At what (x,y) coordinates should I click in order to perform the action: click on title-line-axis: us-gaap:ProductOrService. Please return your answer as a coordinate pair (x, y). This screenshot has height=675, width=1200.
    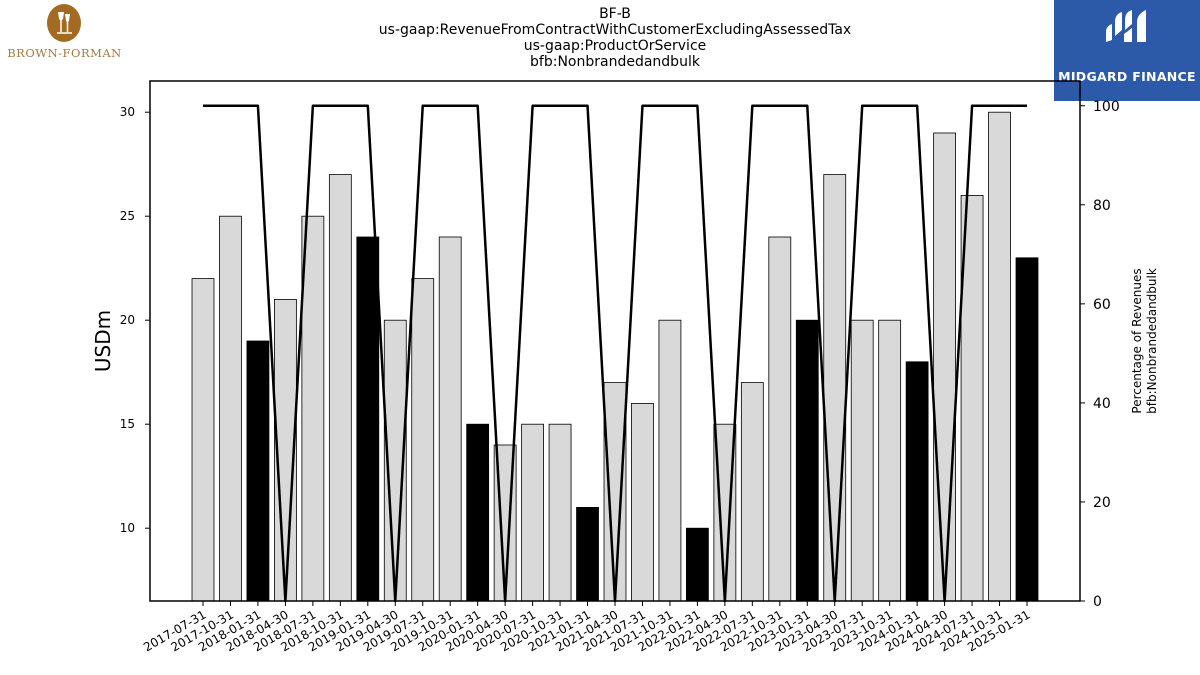
    Looking at the image, I should click on (615, 46).